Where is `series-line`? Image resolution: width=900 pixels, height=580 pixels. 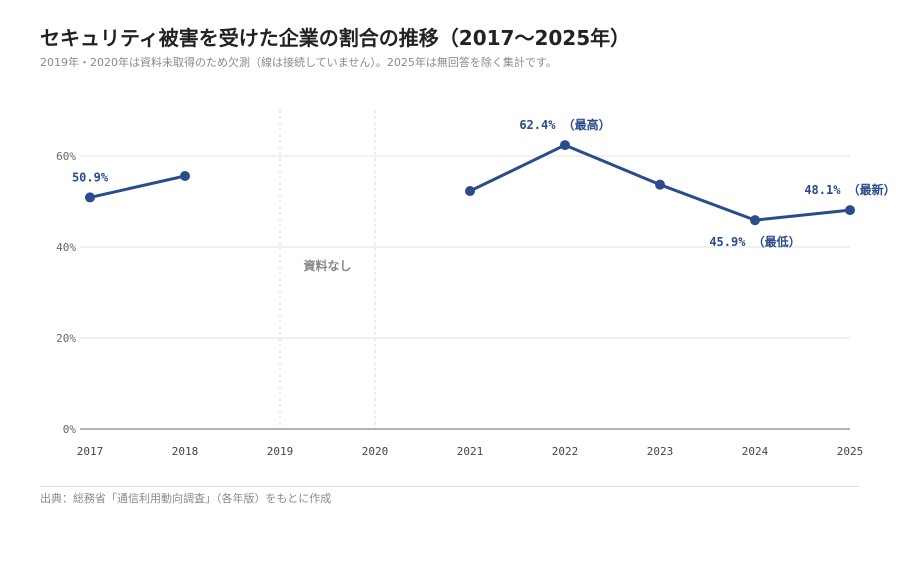
series-line is located at coordinates (137, 186).